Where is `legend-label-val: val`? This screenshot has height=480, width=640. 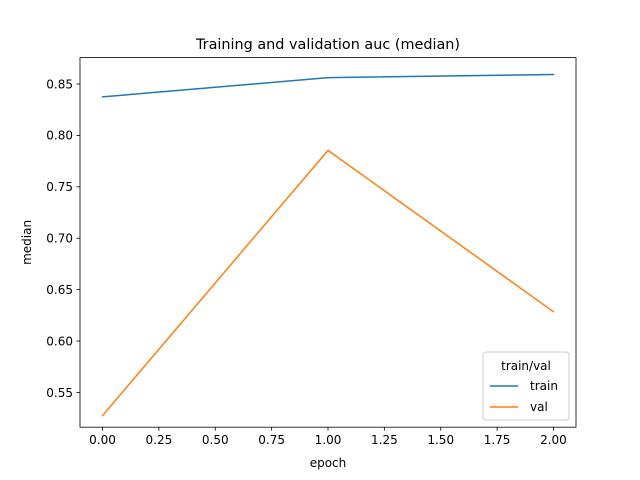 legend-label-val: val is located at coordinates (539, 407).